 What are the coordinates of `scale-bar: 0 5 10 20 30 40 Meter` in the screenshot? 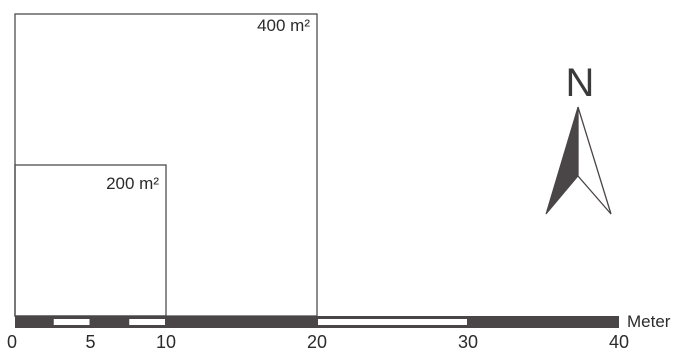 It's located at (339, 332).